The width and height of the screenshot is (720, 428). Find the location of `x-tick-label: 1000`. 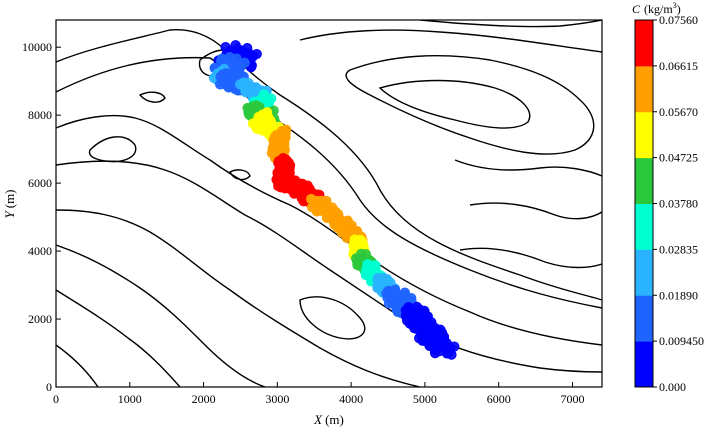

x-tick-label: 1000 is located at coordinates (130, 399).